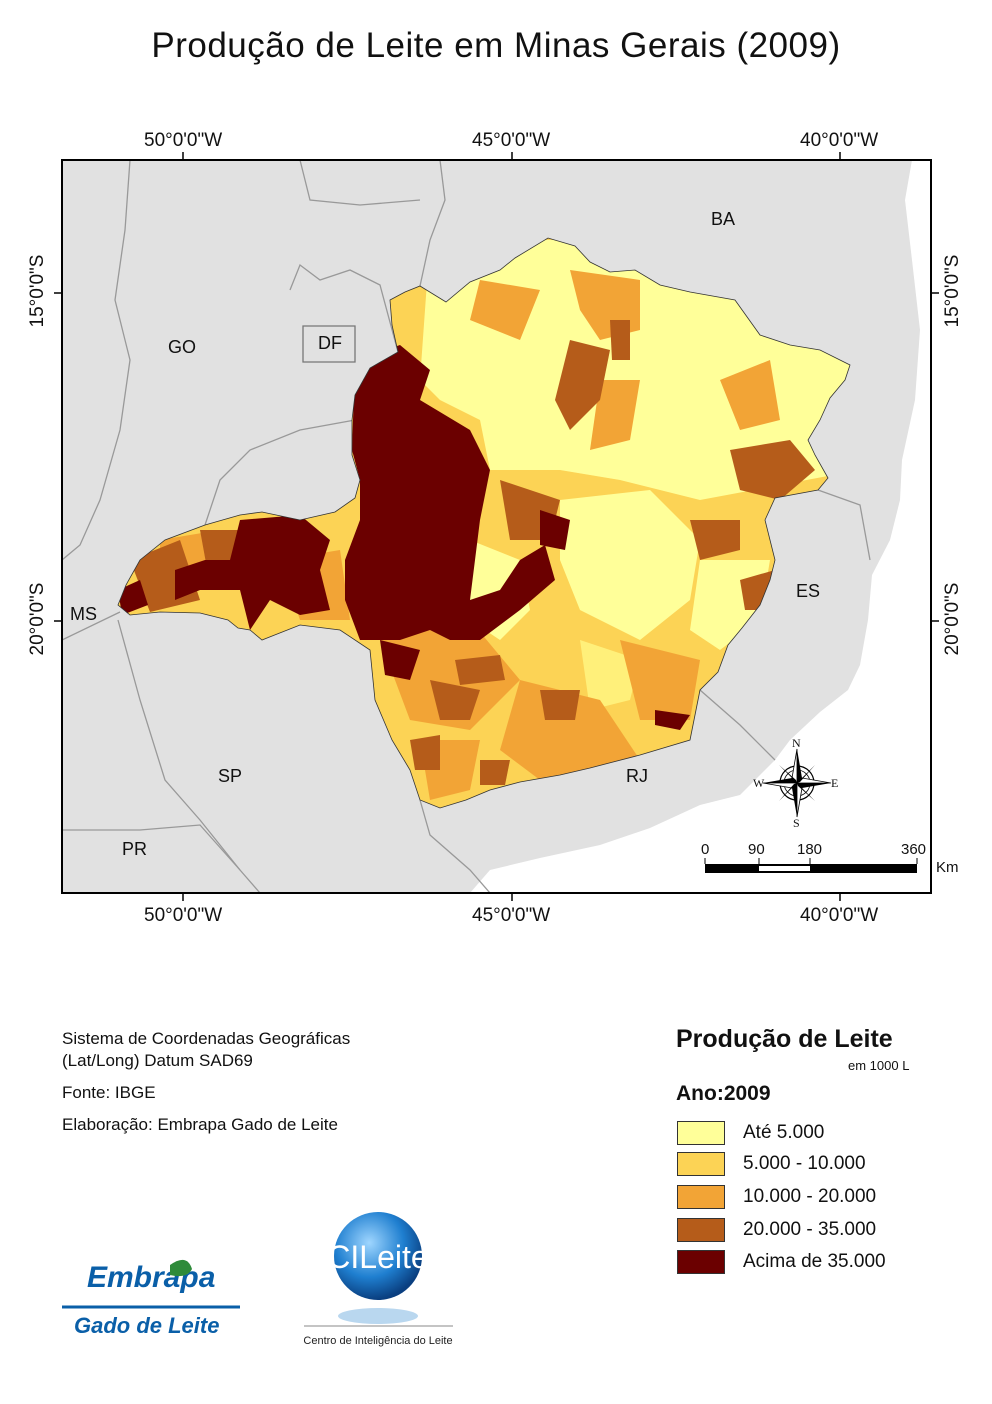 This screenshot has height=1404, width=992. Describe the element at coordinates (206, 1038) in the screenshot. I see `coord-system-line1: Sistema de Coordenadas Geográficas` at that location.